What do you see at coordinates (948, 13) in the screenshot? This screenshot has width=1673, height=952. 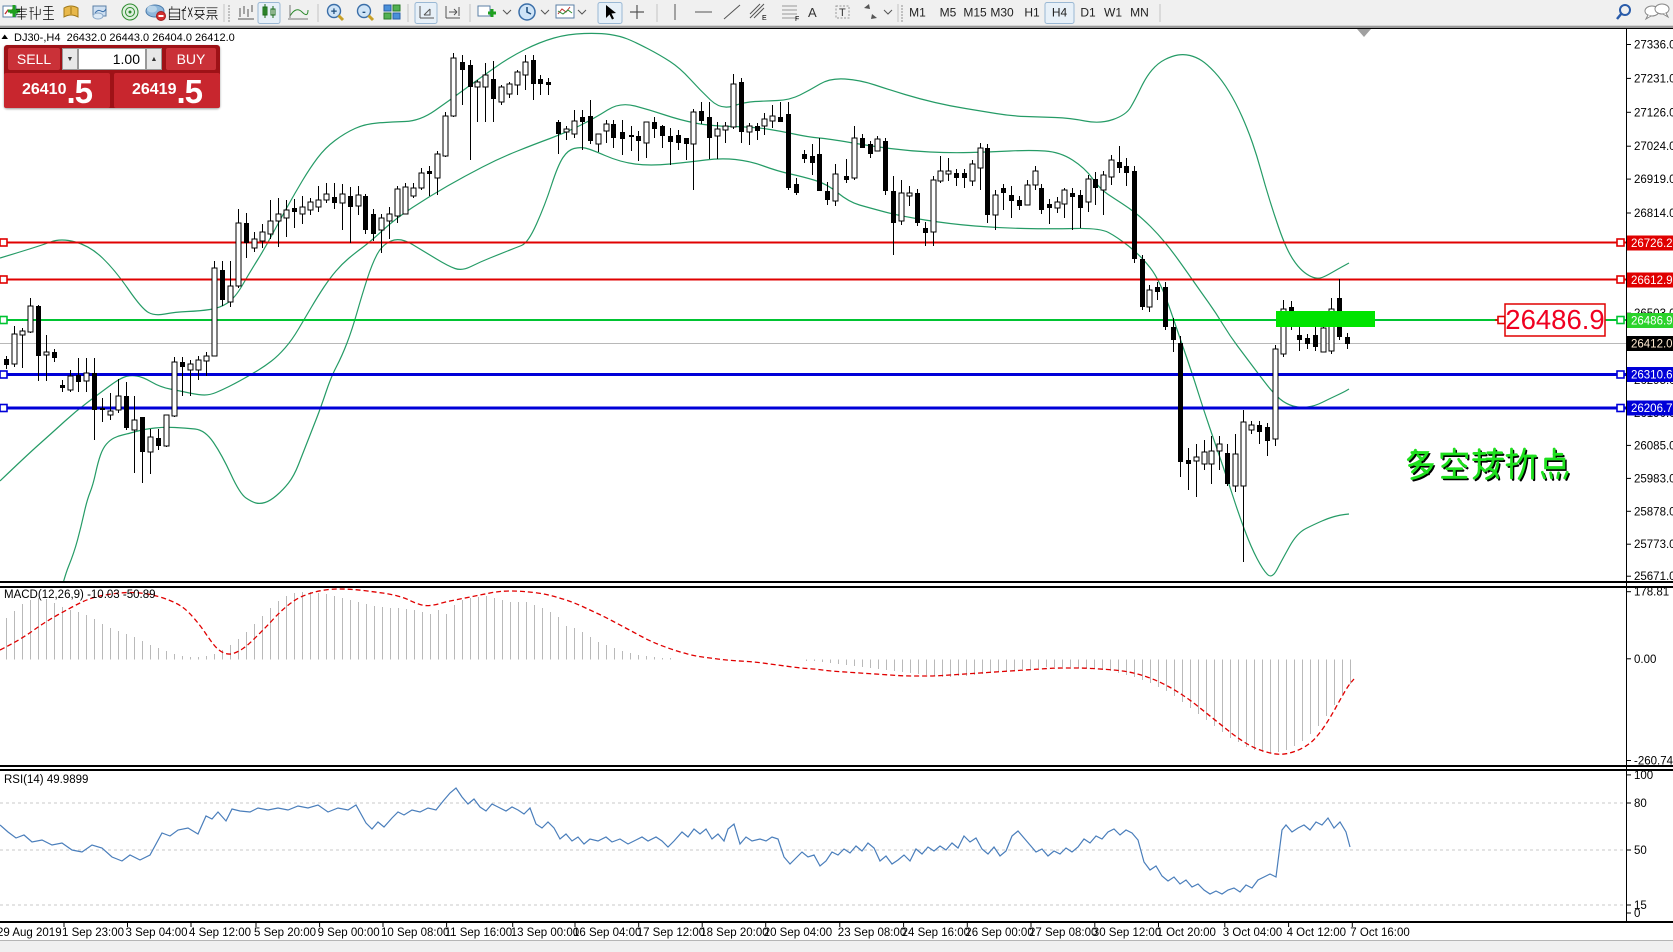 I see `svg-text: M5` at bounding box center [948, 13].